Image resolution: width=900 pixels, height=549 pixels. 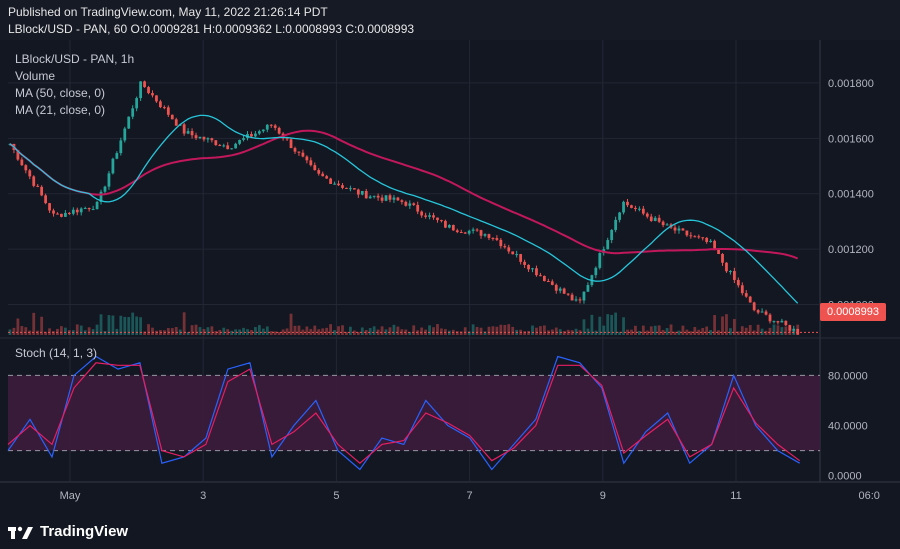 I want to click on tradingview-logo: TradingView, so click(x=68, y=531).